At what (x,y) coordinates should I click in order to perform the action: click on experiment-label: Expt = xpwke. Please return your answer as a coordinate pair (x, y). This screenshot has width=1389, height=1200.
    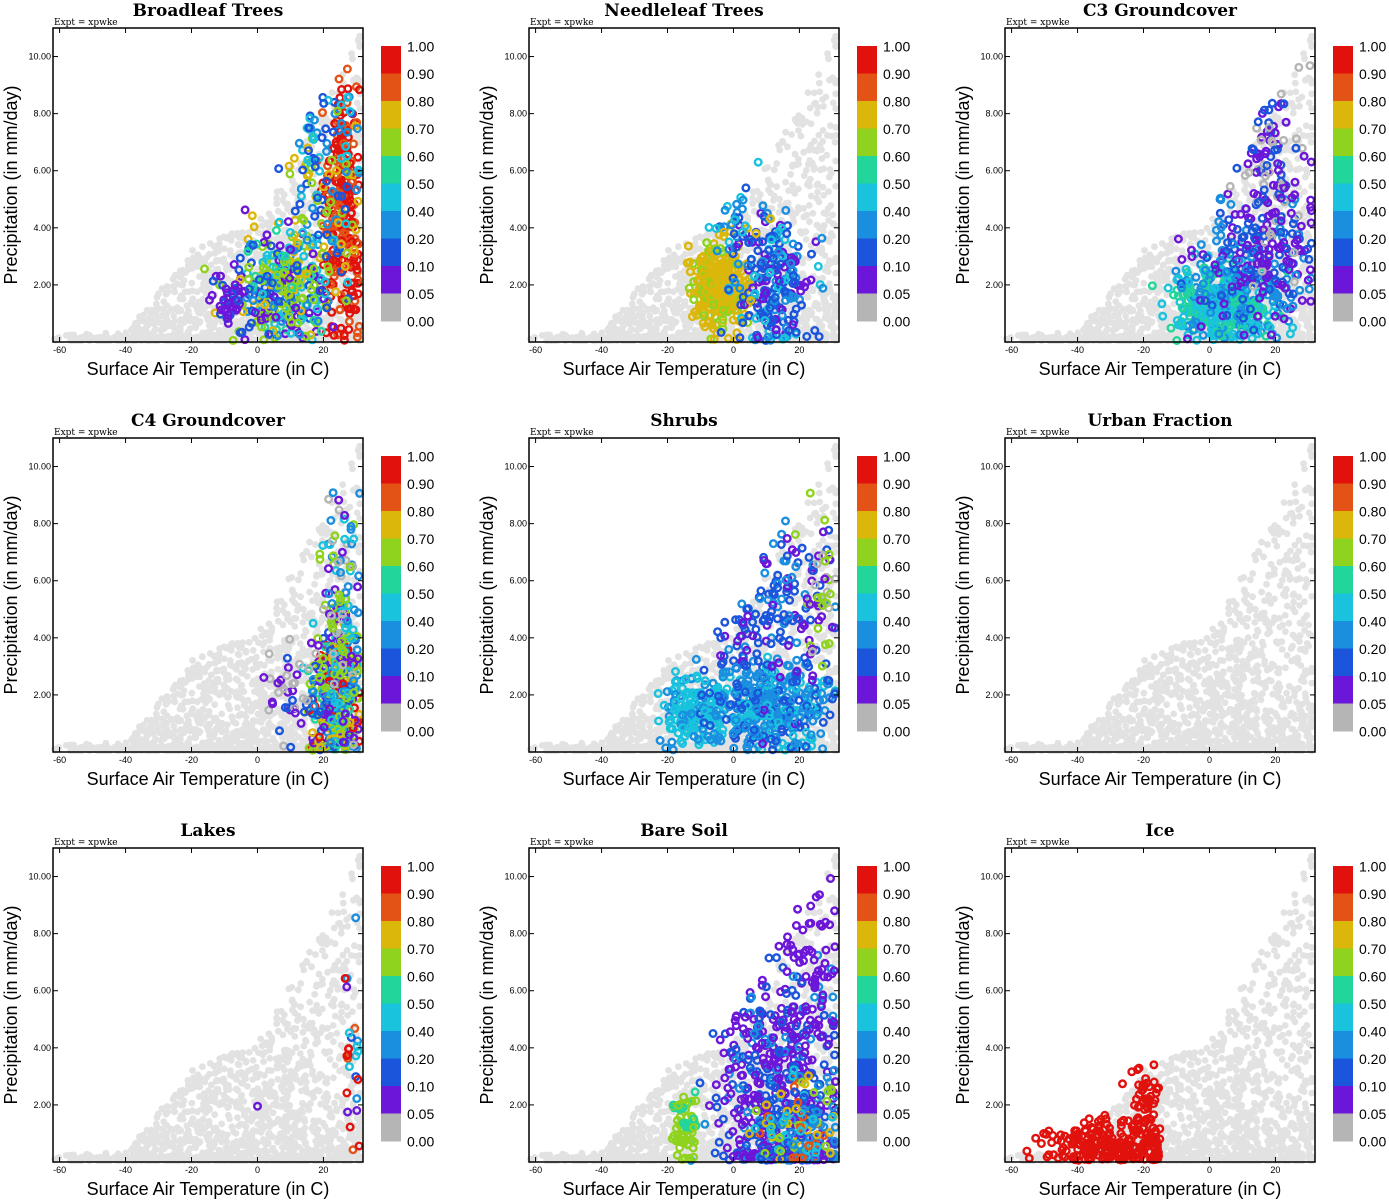
    Looking at the image, I should click on (86, 23).